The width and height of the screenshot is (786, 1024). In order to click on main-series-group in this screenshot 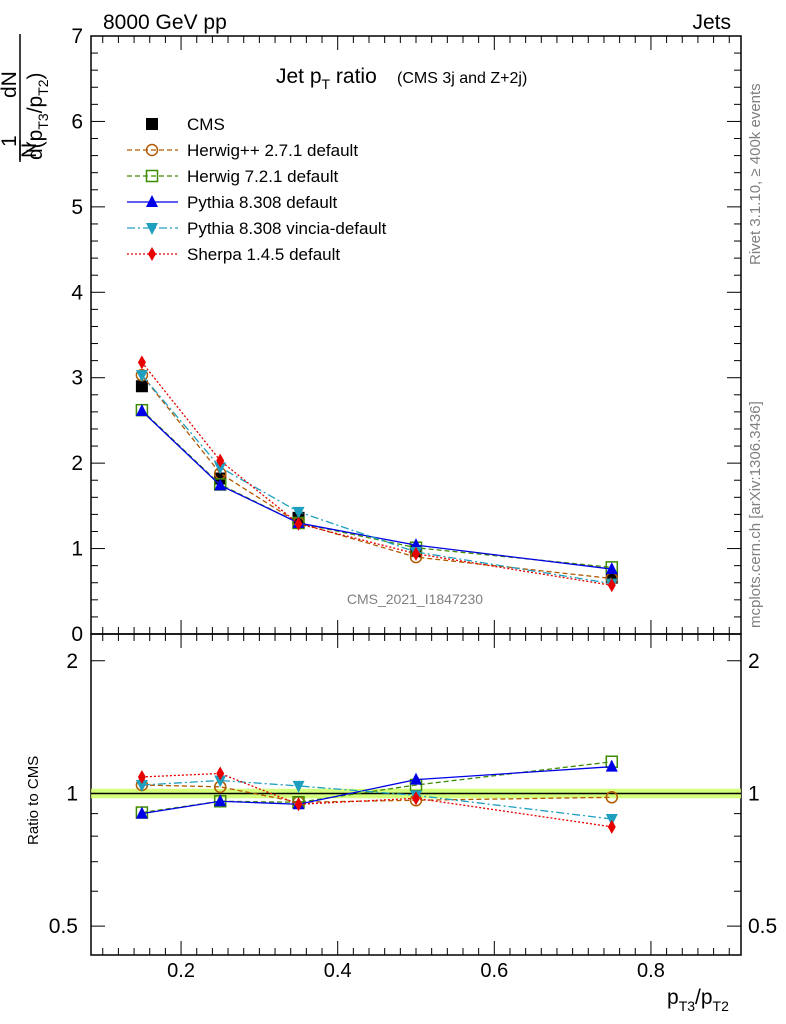, I will do `click(377, 474)`.